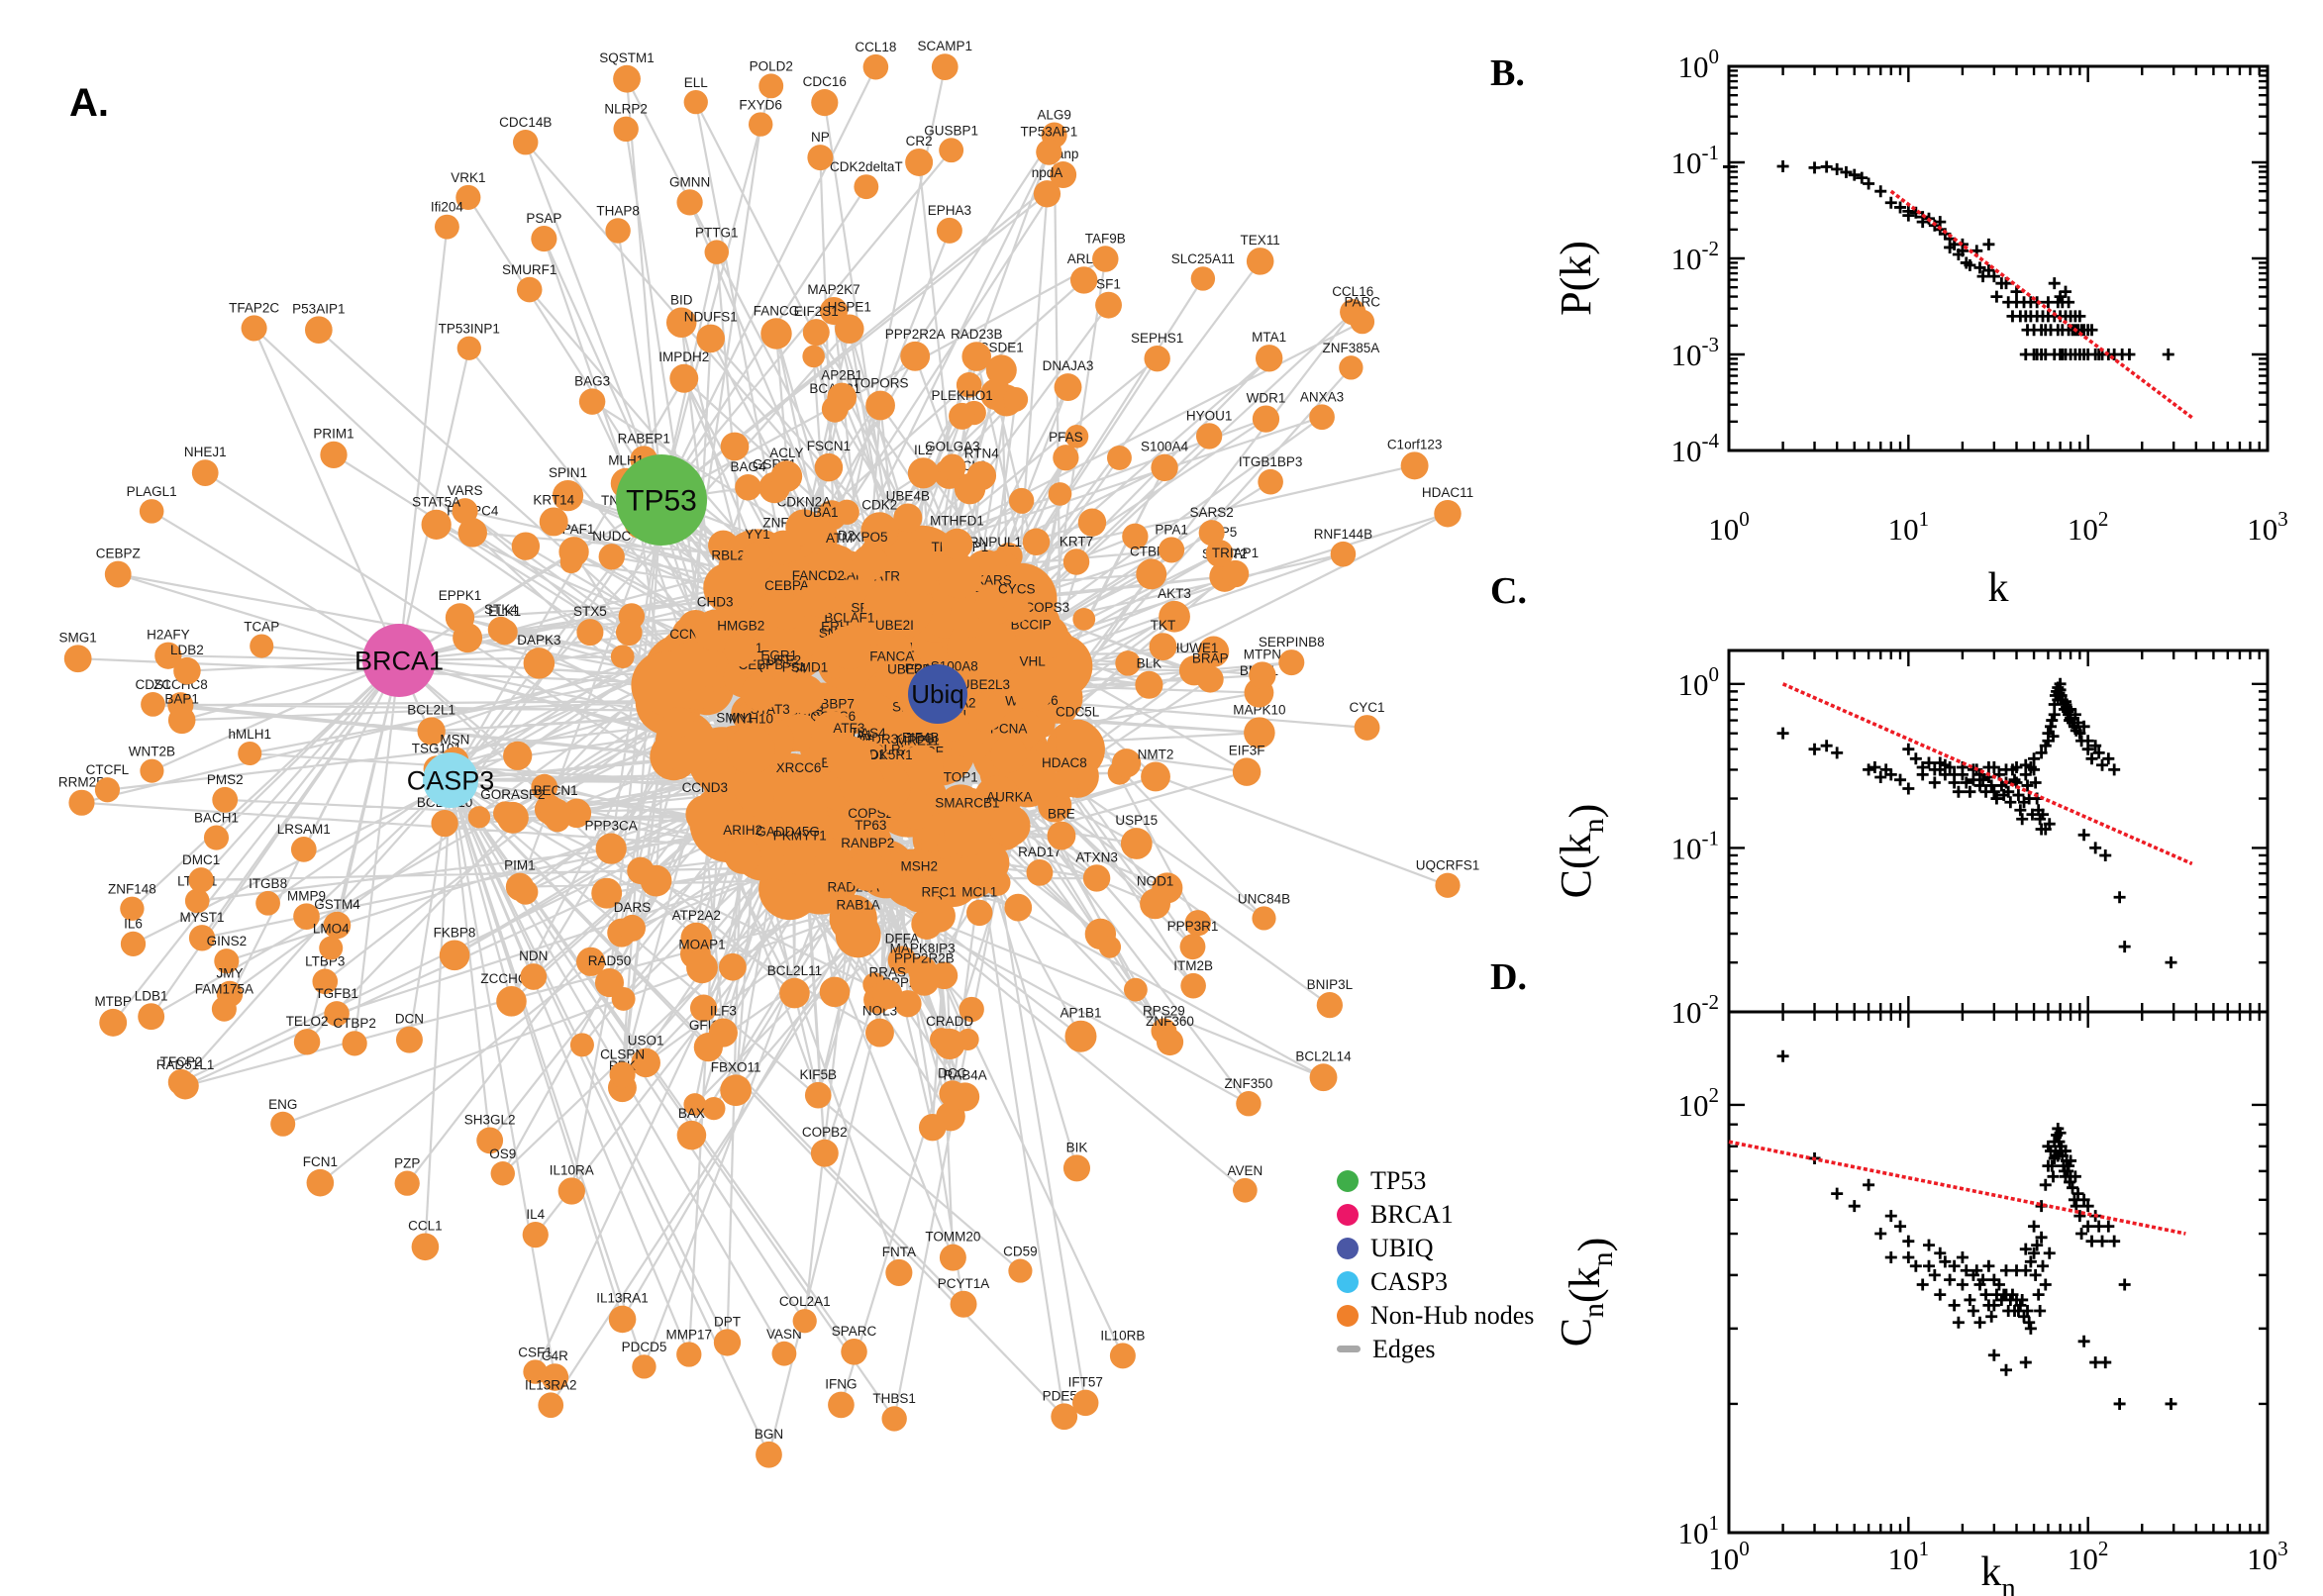 Image resolution: width=2323 pixels, height=1596 pixels. I want to click on protein-node-label: GUSBP1, so click(951, 130).